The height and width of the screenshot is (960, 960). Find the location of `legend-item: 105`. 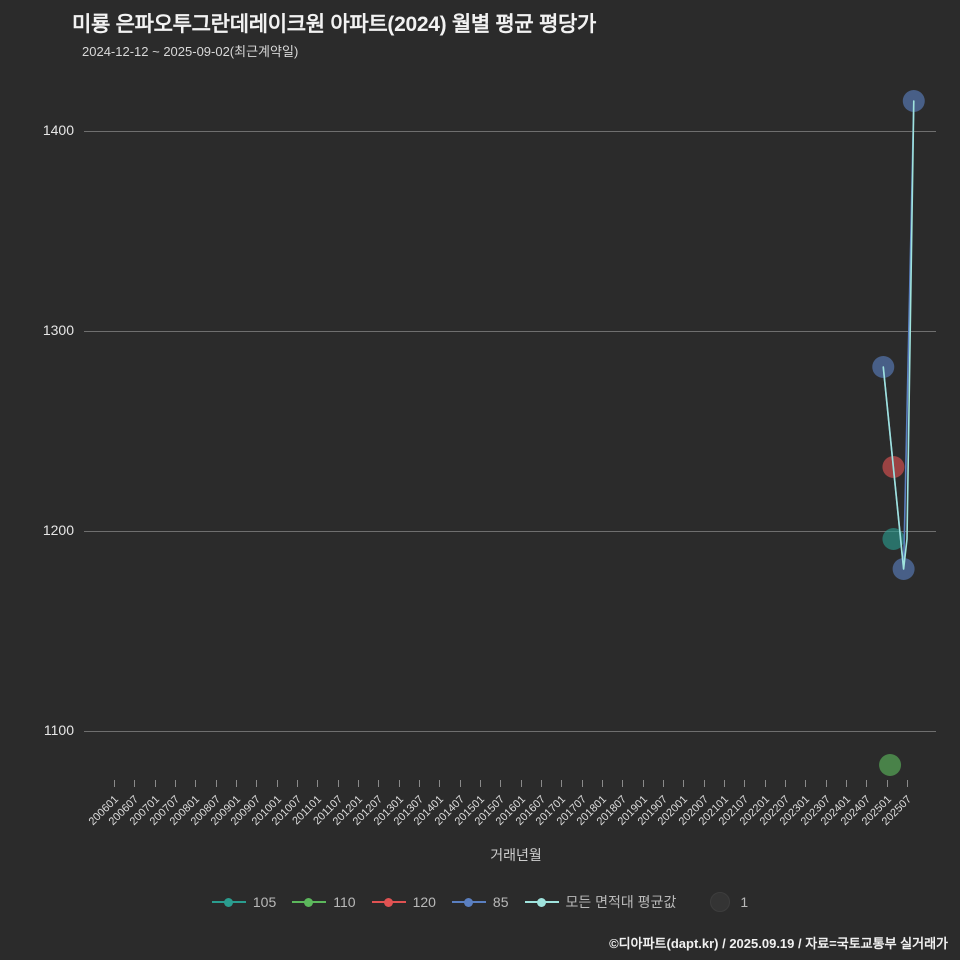

legend-item: 105 is located at coordinates (244, 902).